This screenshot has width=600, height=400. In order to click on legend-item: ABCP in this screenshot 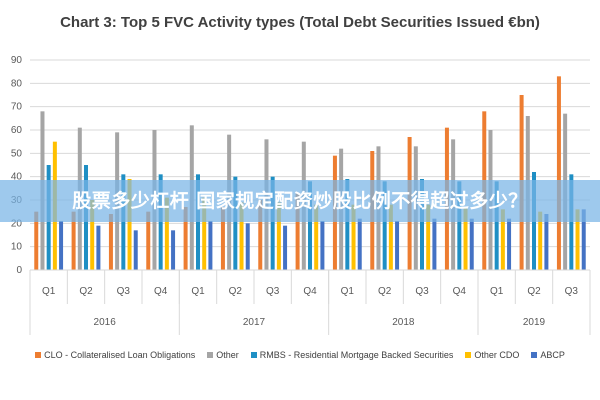, I will do `click(548, 355)`.